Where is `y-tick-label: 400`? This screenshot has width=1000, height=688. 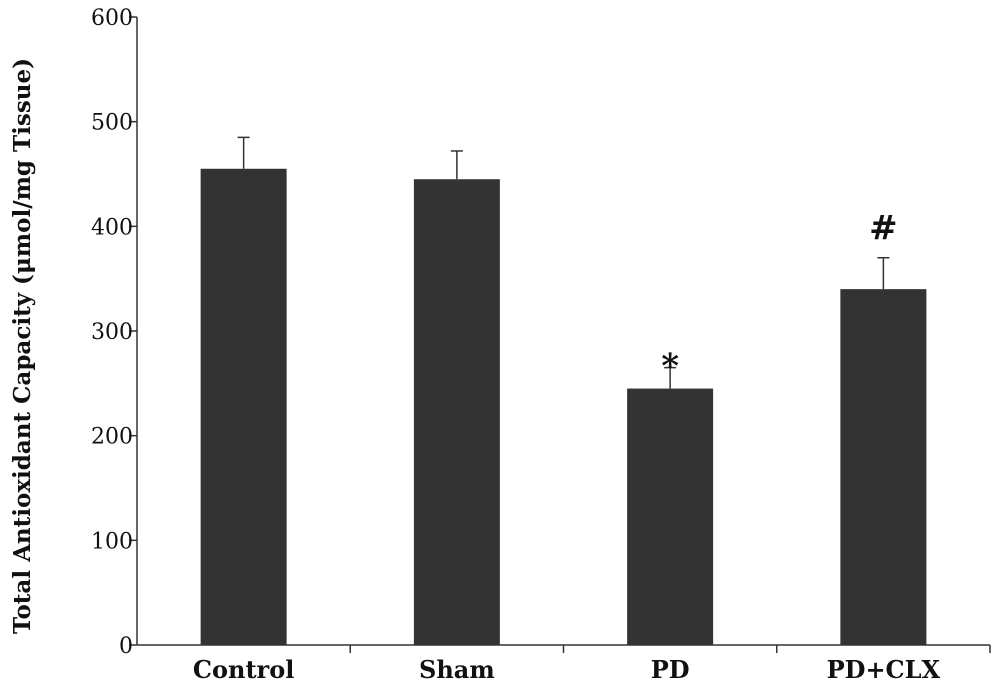 y-tick-label: 400 is located at coordinates (112, 227).